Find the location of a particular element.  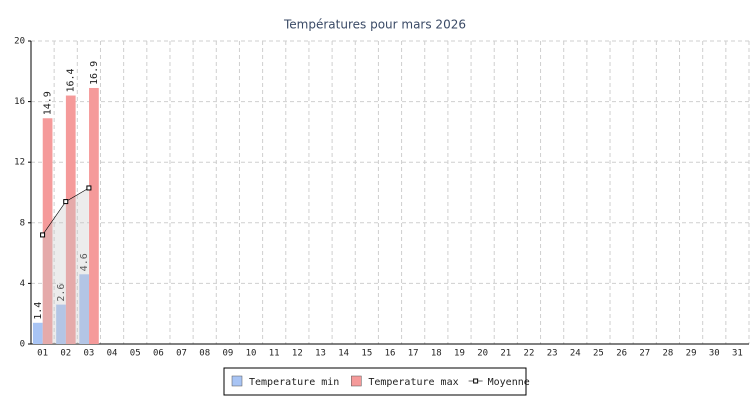

y-tick-label: 16 is located at coordinates (19, 102).